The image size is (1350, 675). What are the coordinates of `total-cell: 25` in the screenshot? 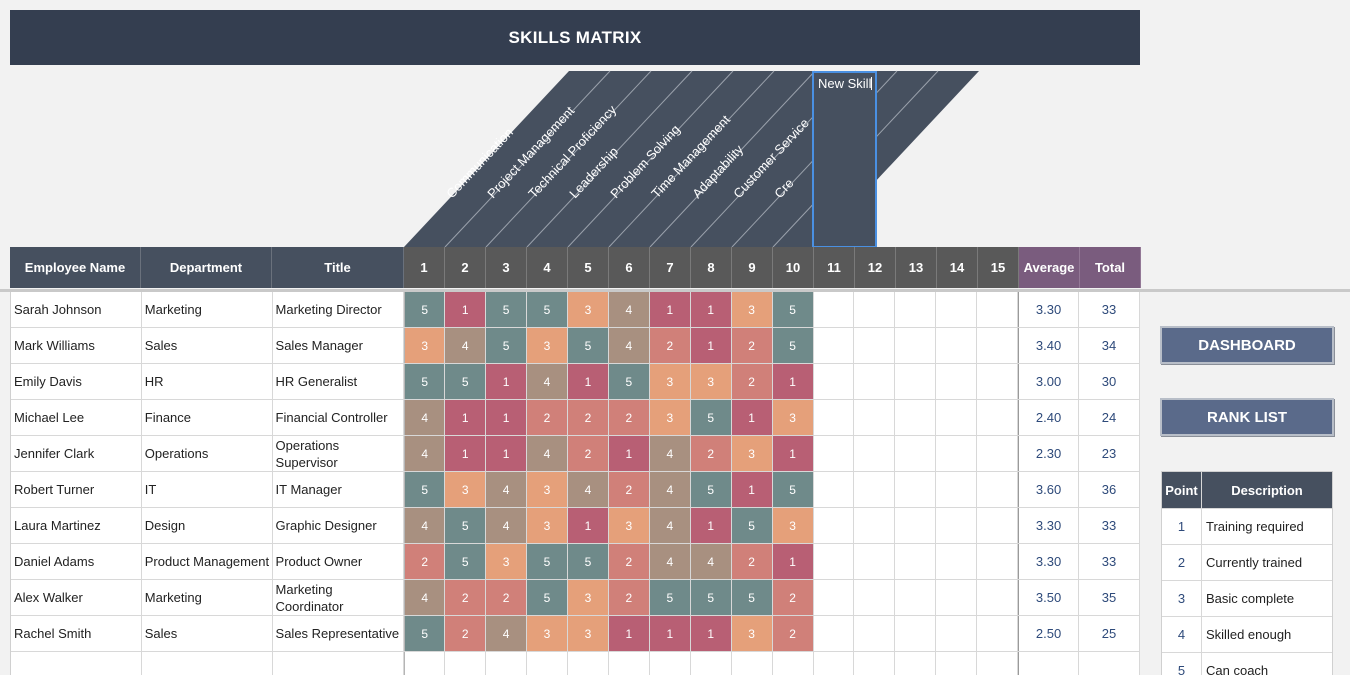 It's located at (1109, 633).